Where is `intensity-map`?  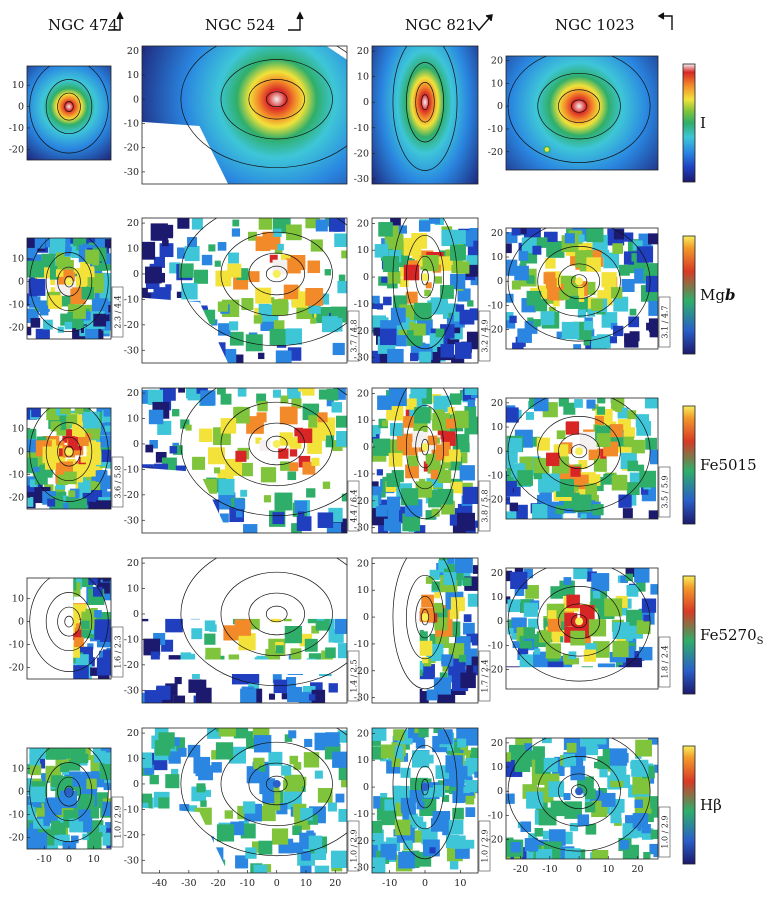
intensity-map is located at coordinates (582, 113).